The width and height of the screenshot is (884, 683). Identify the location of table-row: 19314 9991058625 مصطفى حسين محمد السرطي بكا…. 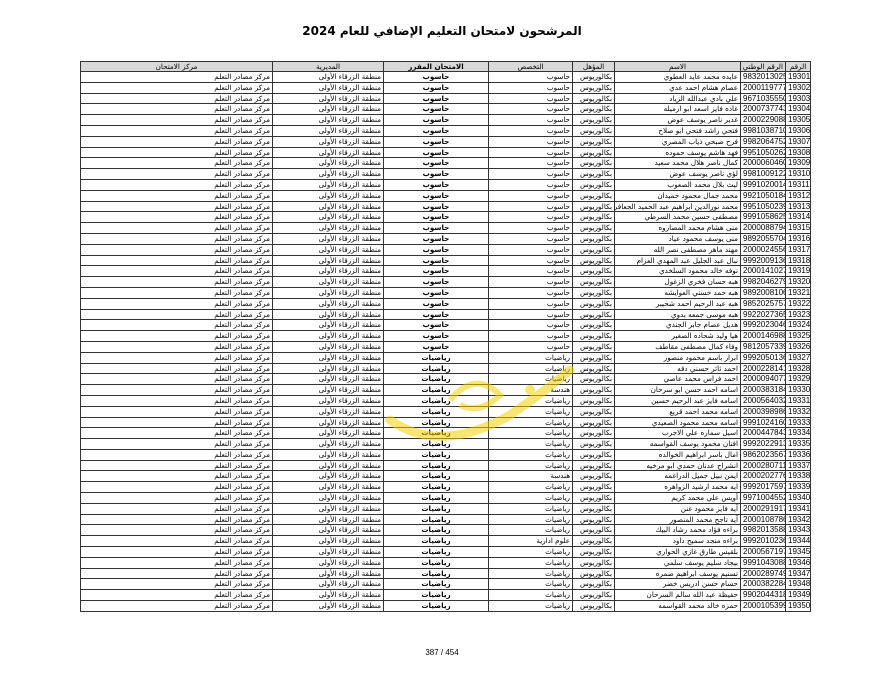
(445, 217).